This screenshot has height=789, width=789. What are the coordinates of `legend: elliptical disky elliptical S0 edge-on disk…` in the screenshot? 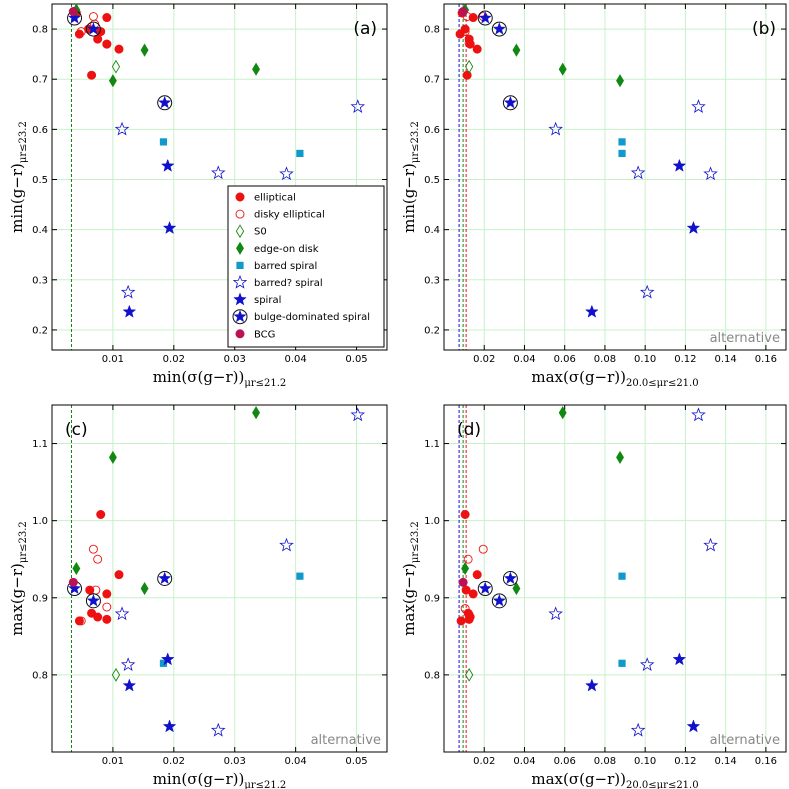 It's located at (306, 266).